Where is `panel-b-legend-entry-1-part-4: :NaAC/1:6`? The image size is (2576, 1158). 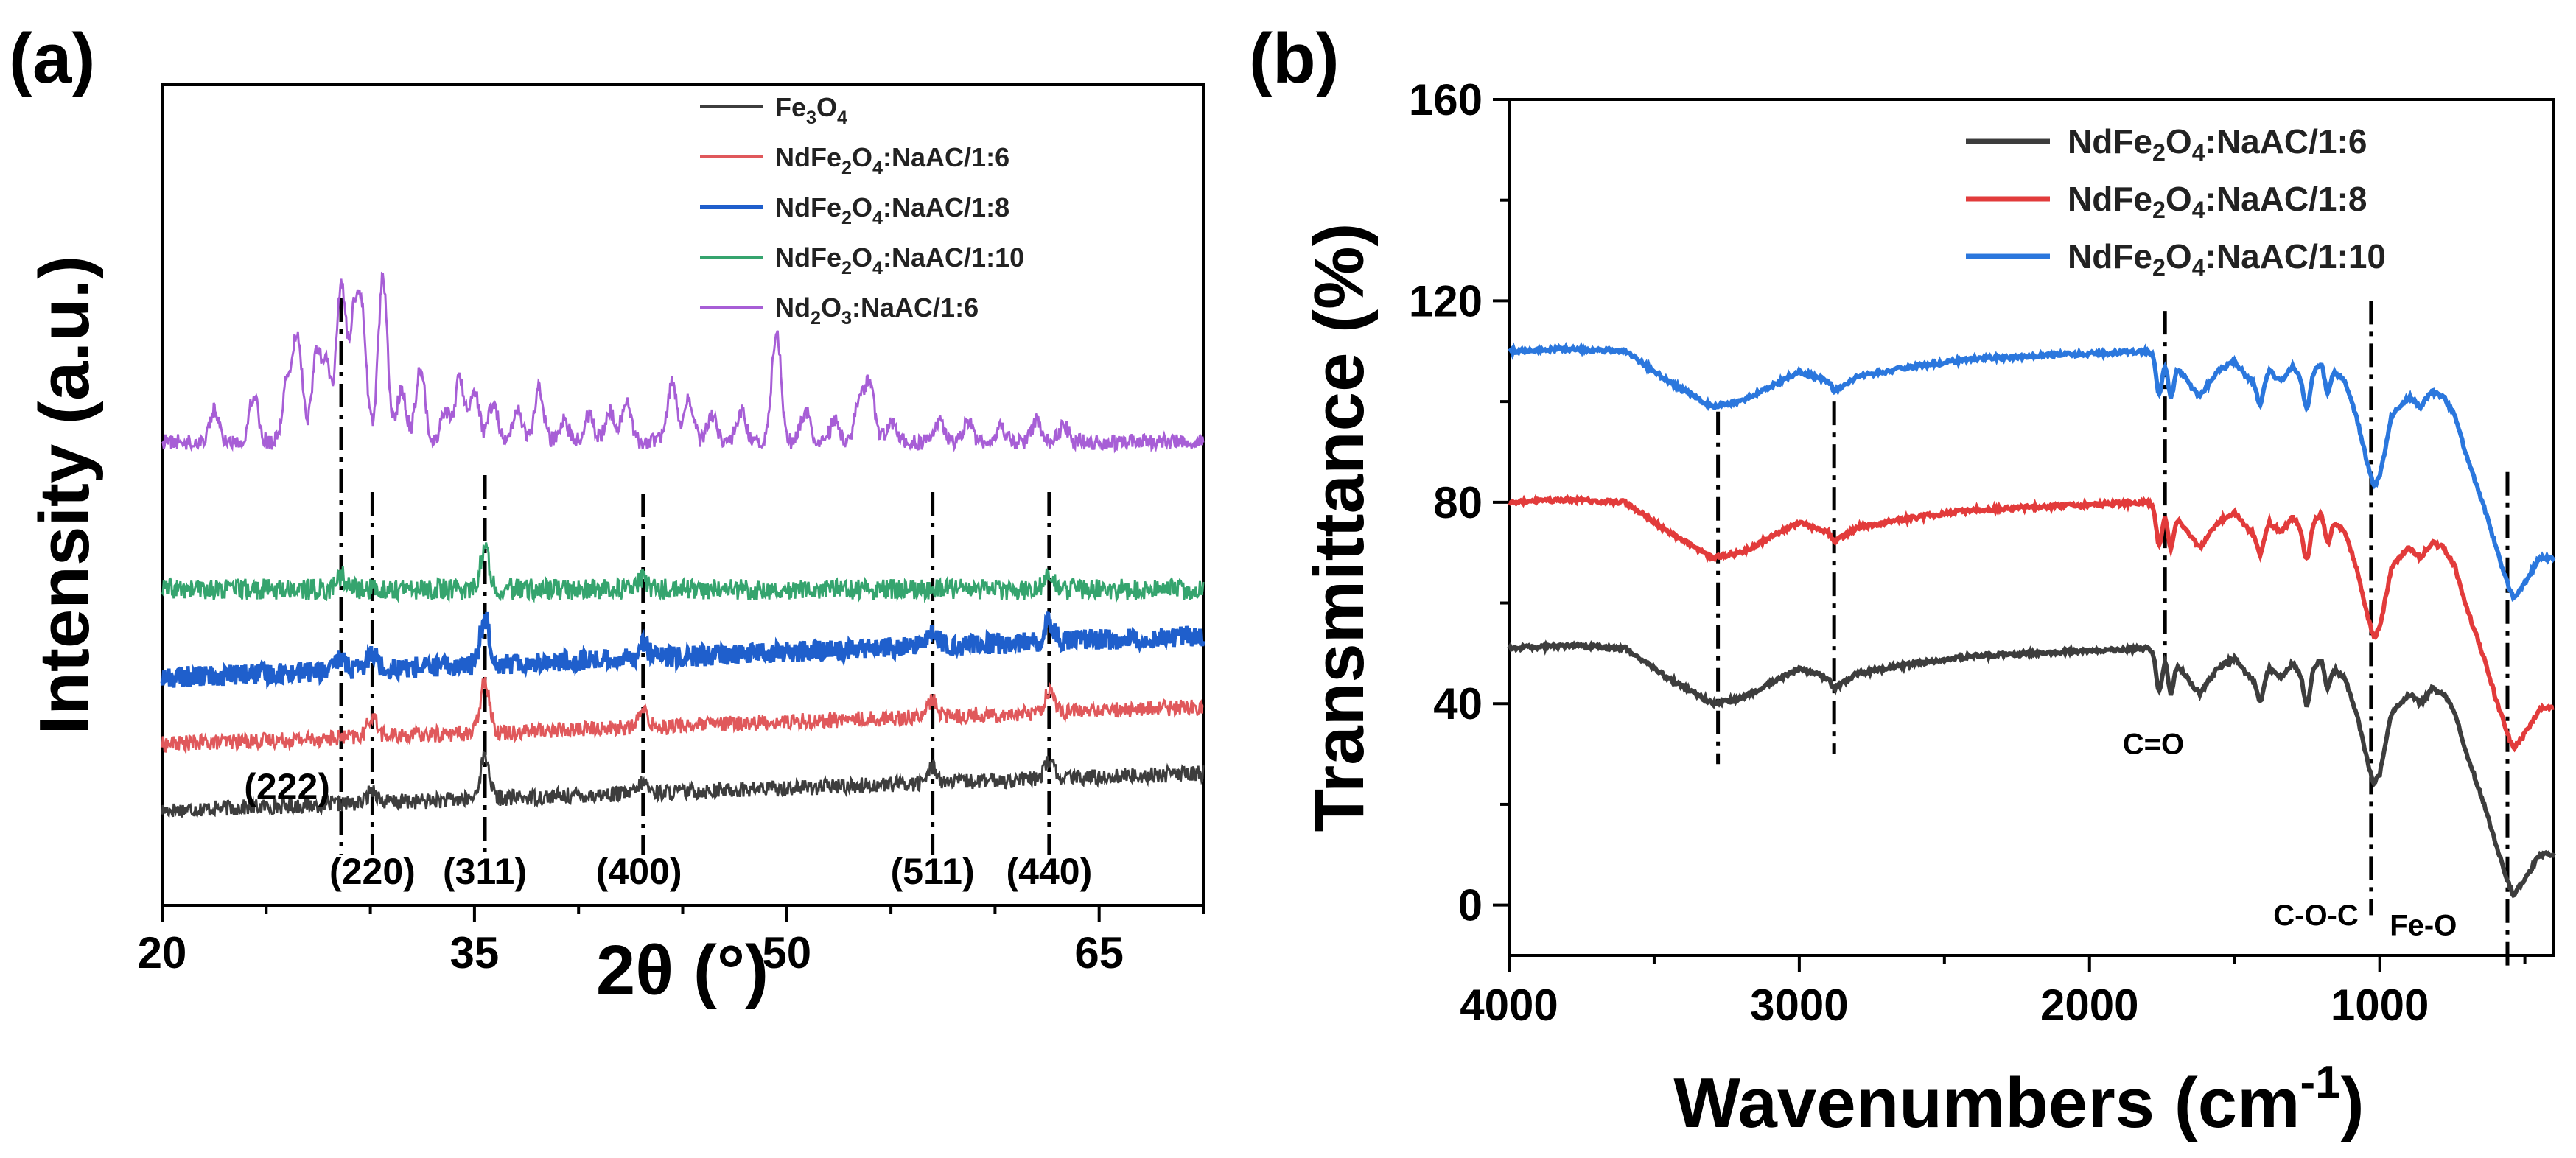
panel-b-legend-entry-1-part-4: :NaAC/1:6 is located at coordinates (2286, 141).